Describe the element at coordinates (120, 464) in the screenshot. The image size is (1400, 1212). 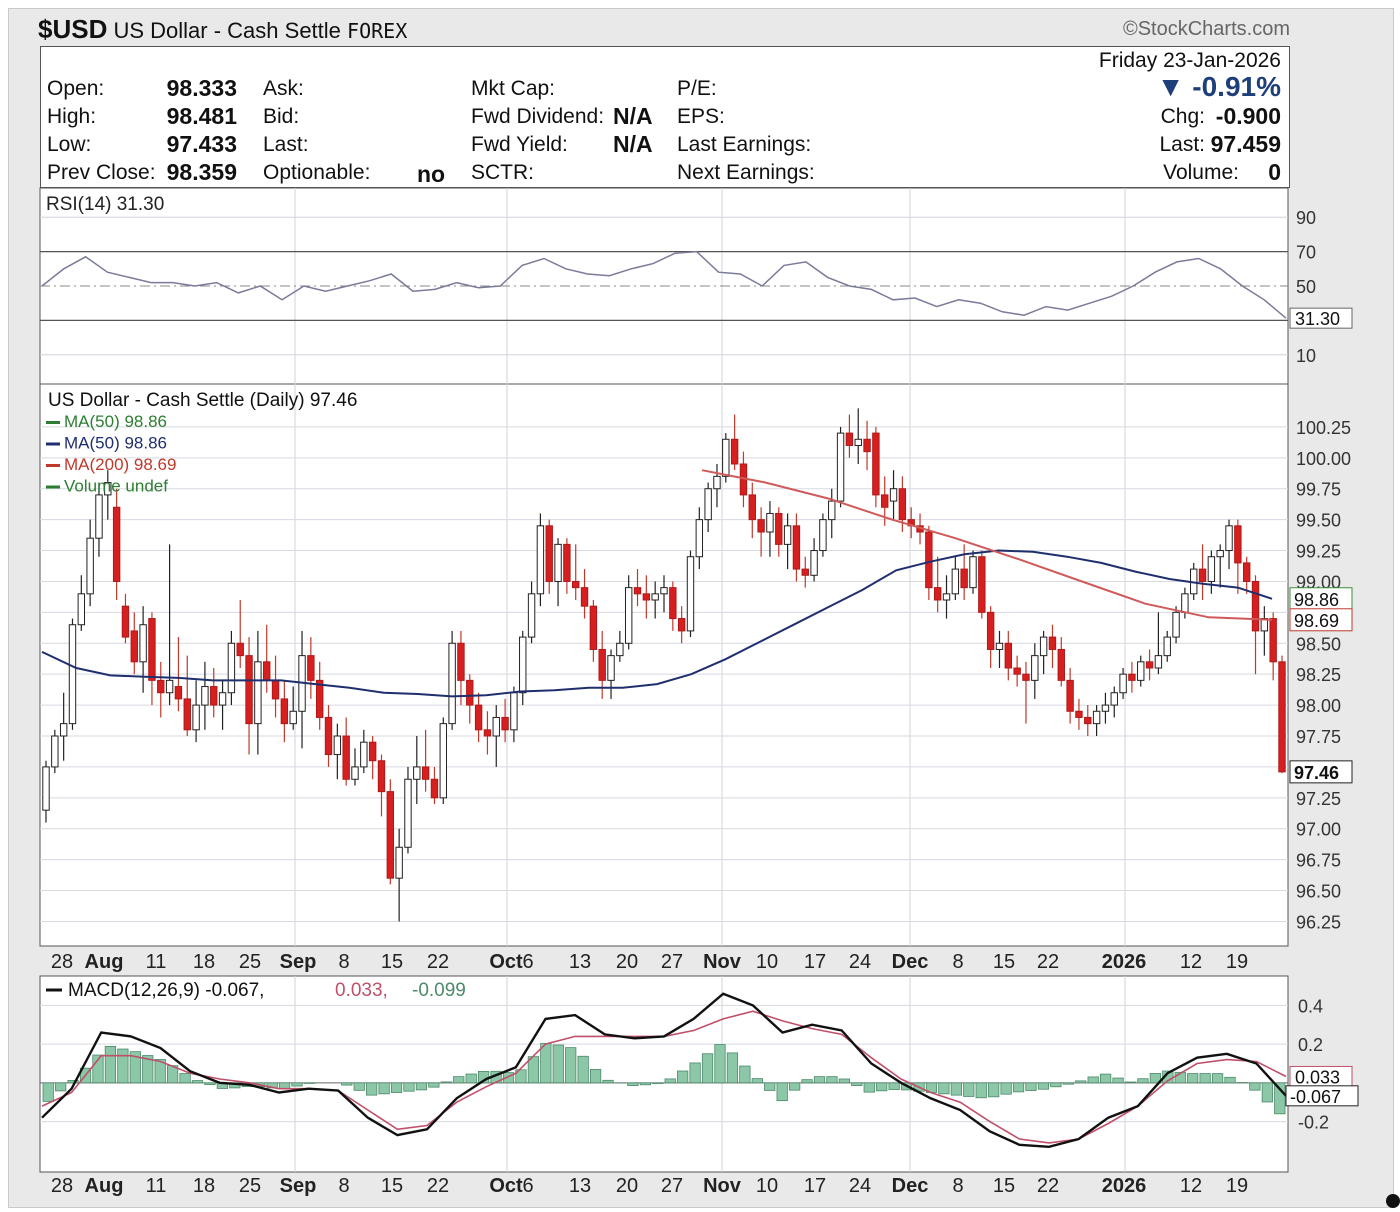
I see `legend-entry: MA(200) 98.69` at that location.